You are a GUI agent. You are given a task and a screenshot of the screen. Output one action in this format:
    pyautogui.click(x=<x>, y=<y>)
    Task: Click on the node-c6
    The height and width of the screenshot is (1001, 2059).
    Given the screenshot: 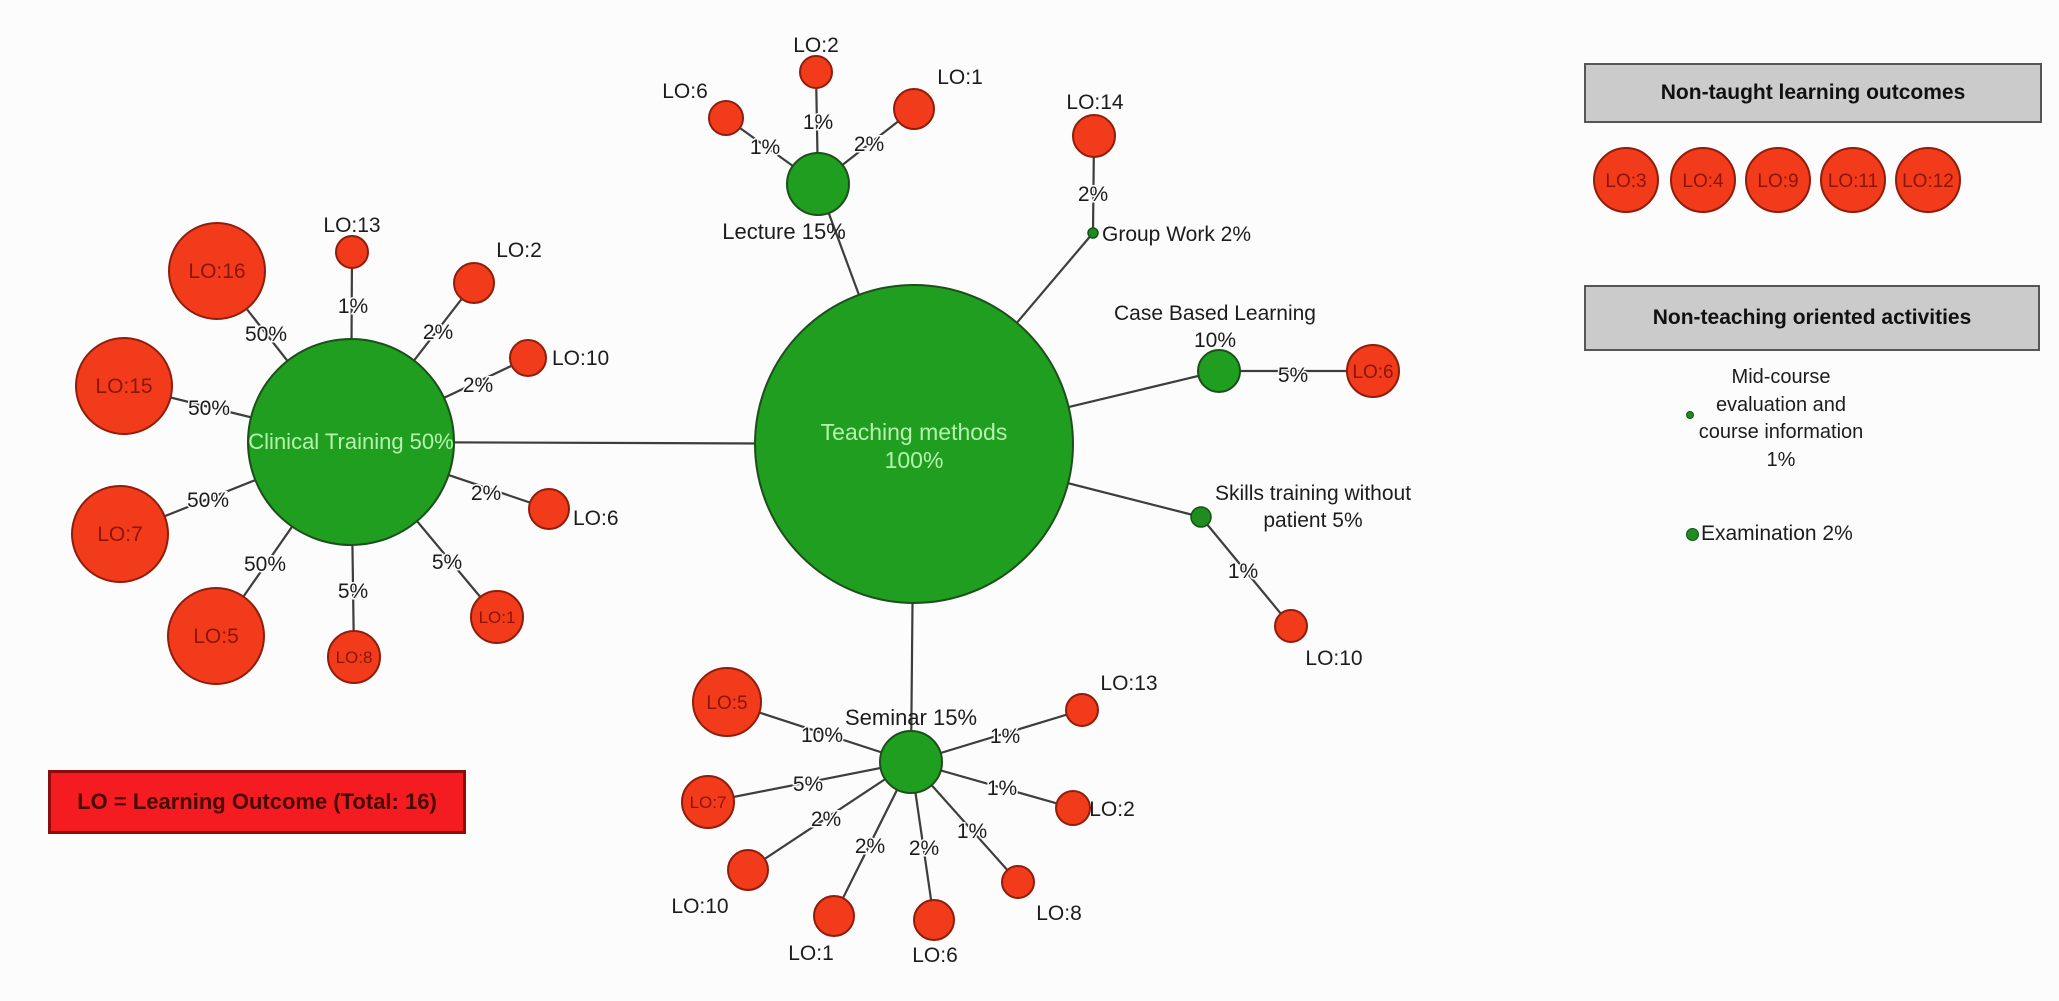 What is the action you would take?
    pyautogui.click(x=549, y=509)
    